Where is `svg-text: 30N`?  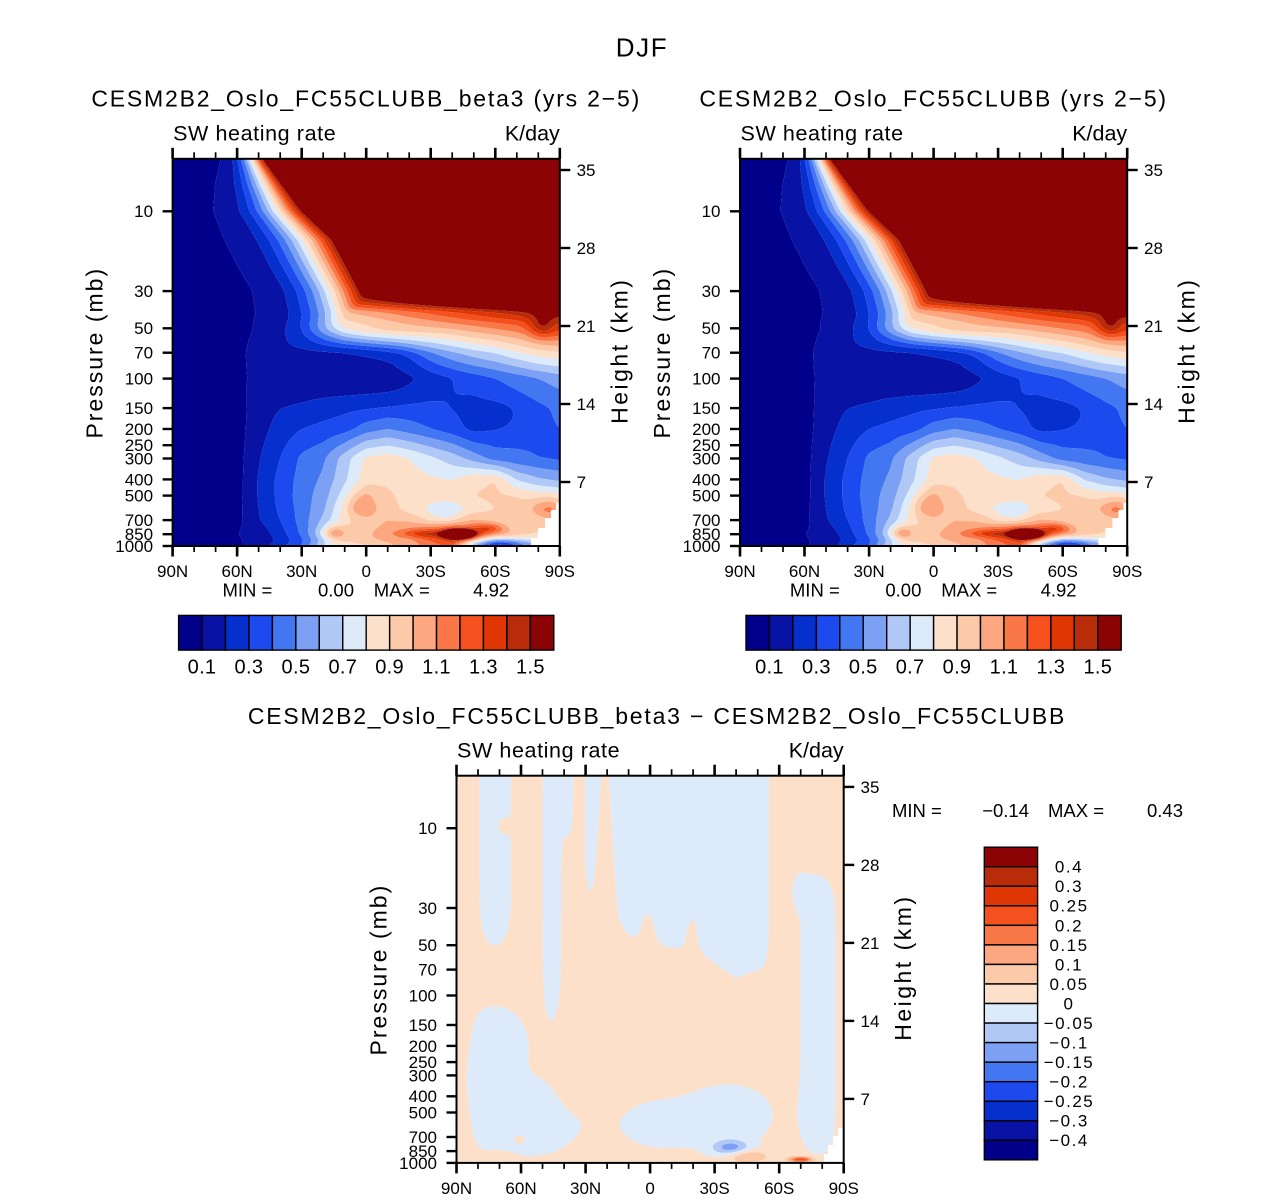 svg-text: 30N is located at coordinates (301, 571).